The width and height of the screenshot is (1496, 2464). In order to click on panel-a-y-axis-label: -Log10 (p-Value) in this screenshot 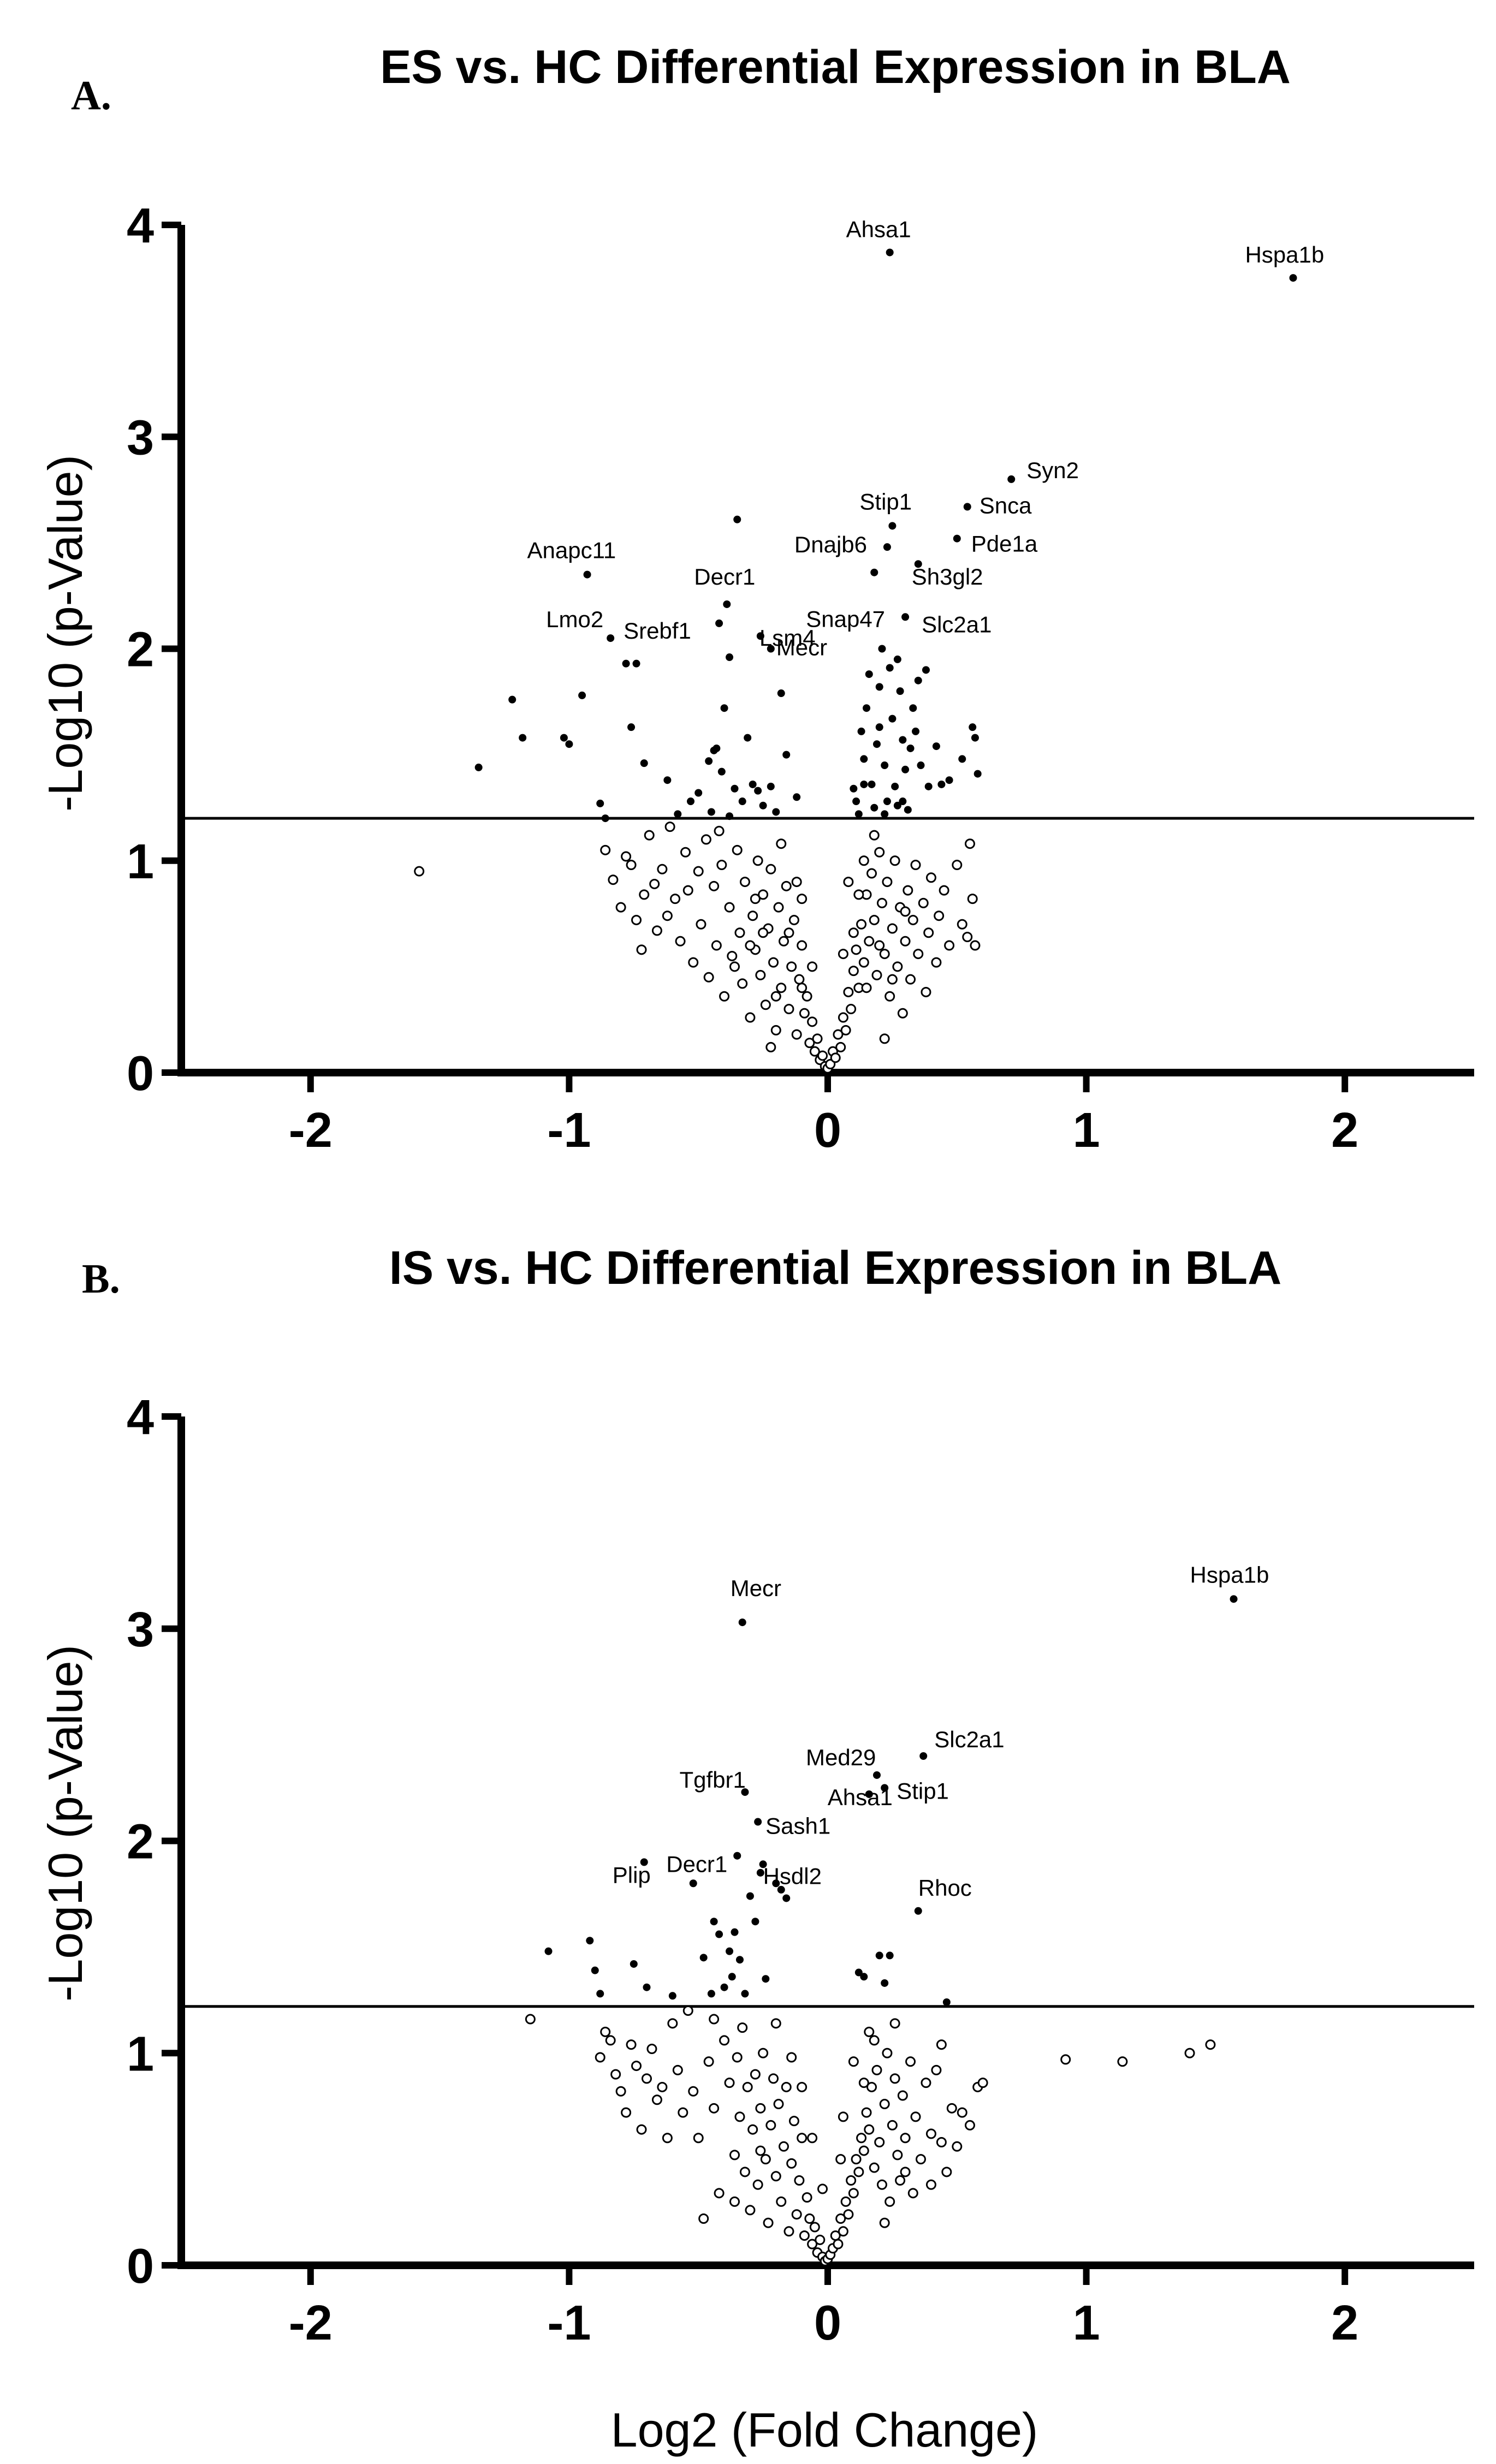, I will do `click(65, 633)`.